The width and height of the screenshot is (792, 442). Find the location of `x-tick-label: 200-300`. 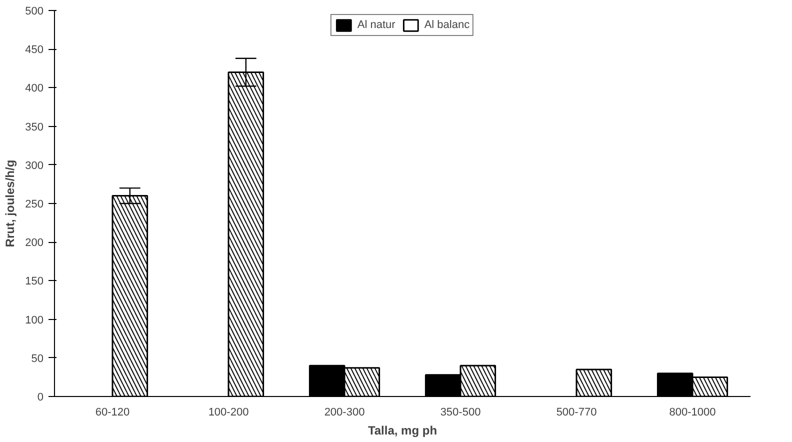

x-tick-label: 200-300 is located at coordinates (344, 412).